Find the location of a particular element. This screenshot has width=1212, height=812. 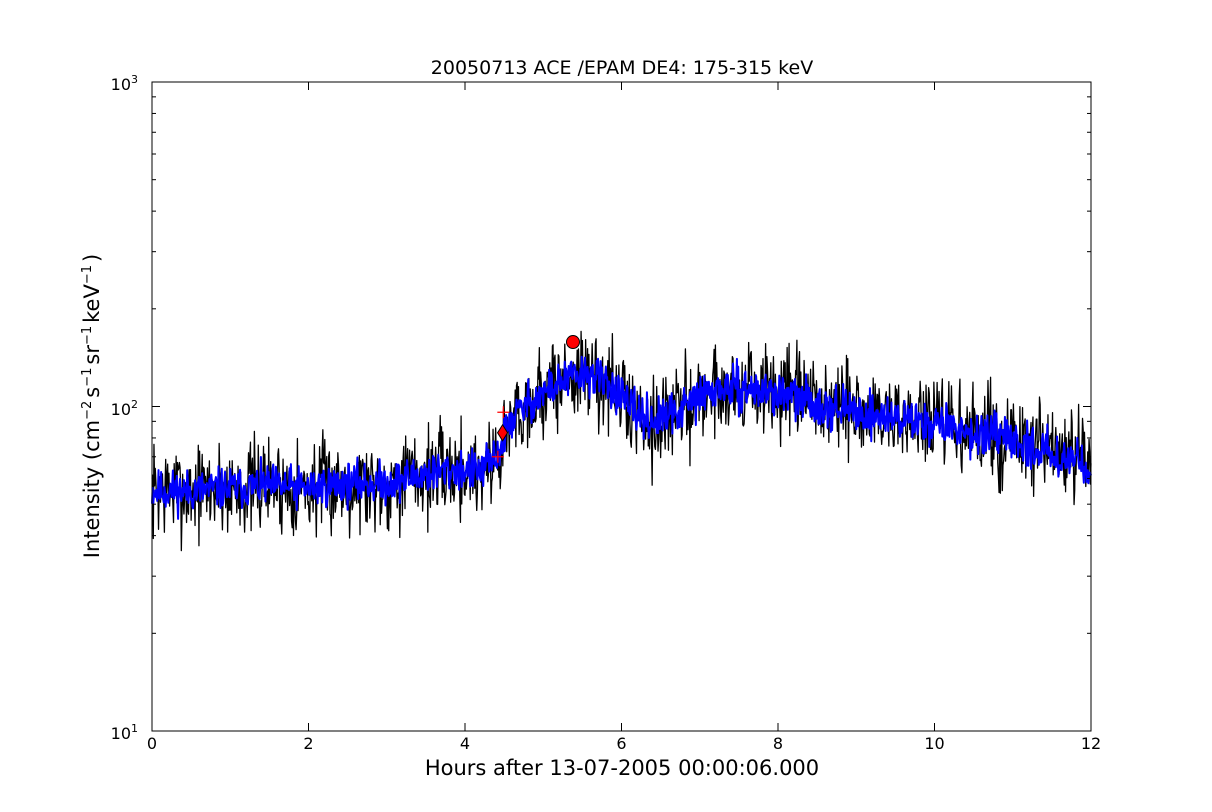

y-axis-label: Intensity (cm−2s−1sr−1keV−1) is located at coordinates (92, 406).